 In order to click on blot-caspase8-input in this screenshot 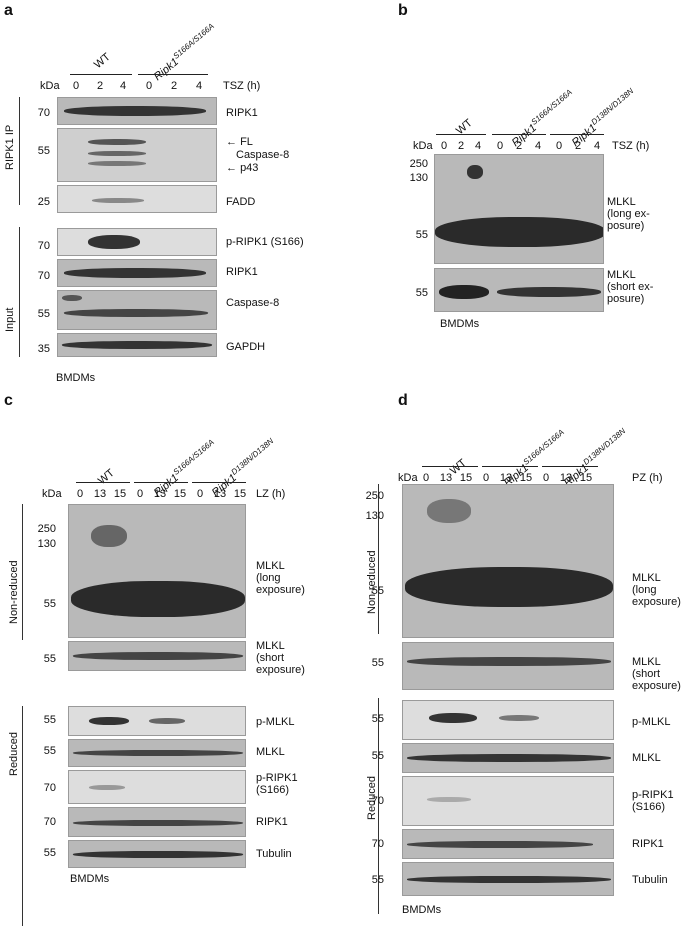, I will do `click(137, 310)`.